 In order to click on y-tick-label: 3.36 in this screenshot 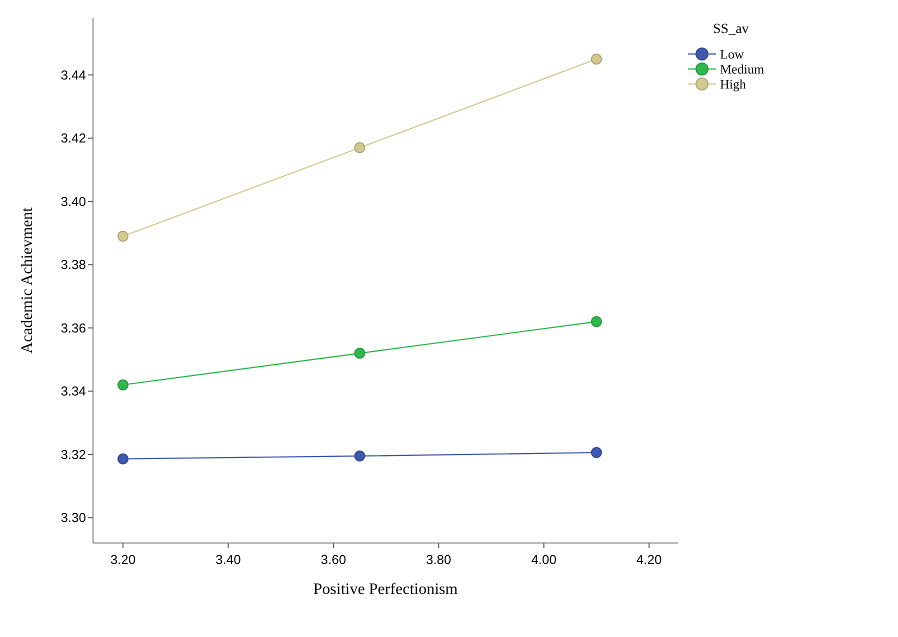, I will do `click(73, 328)`.